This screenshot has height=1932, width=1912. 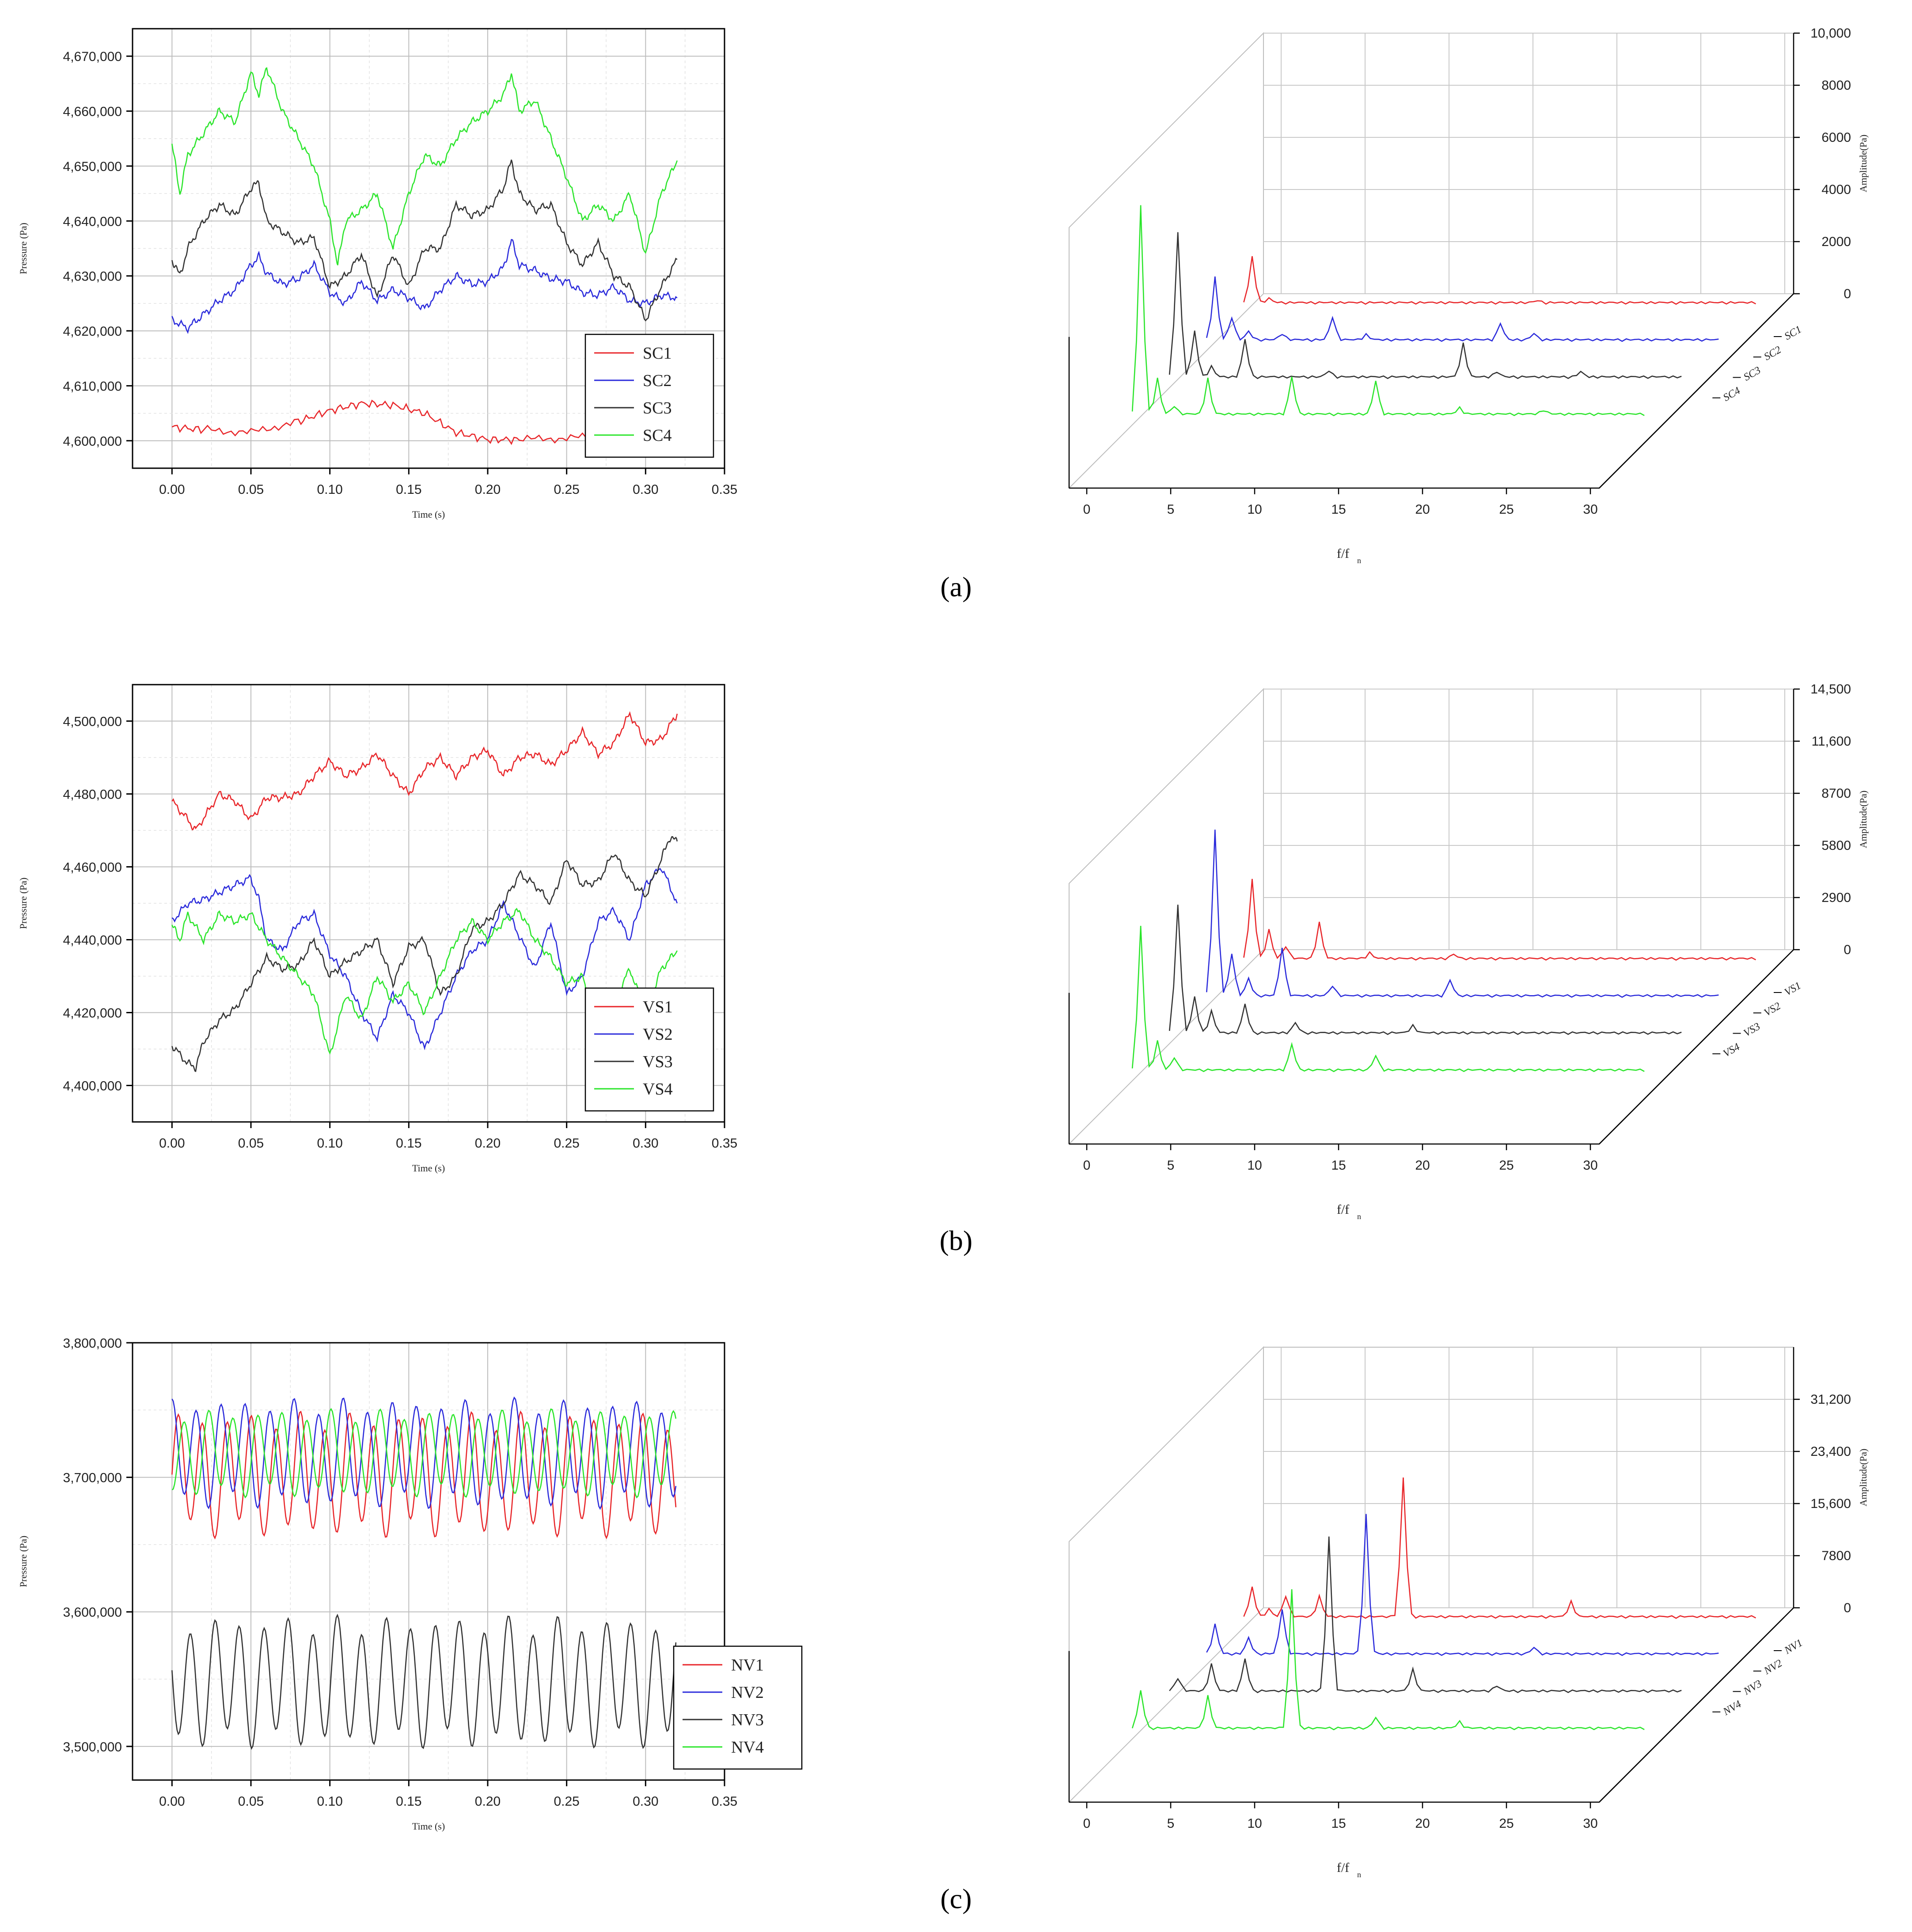 I want to click on row-label-sc4: SC4, so click(x=1731, y=395).